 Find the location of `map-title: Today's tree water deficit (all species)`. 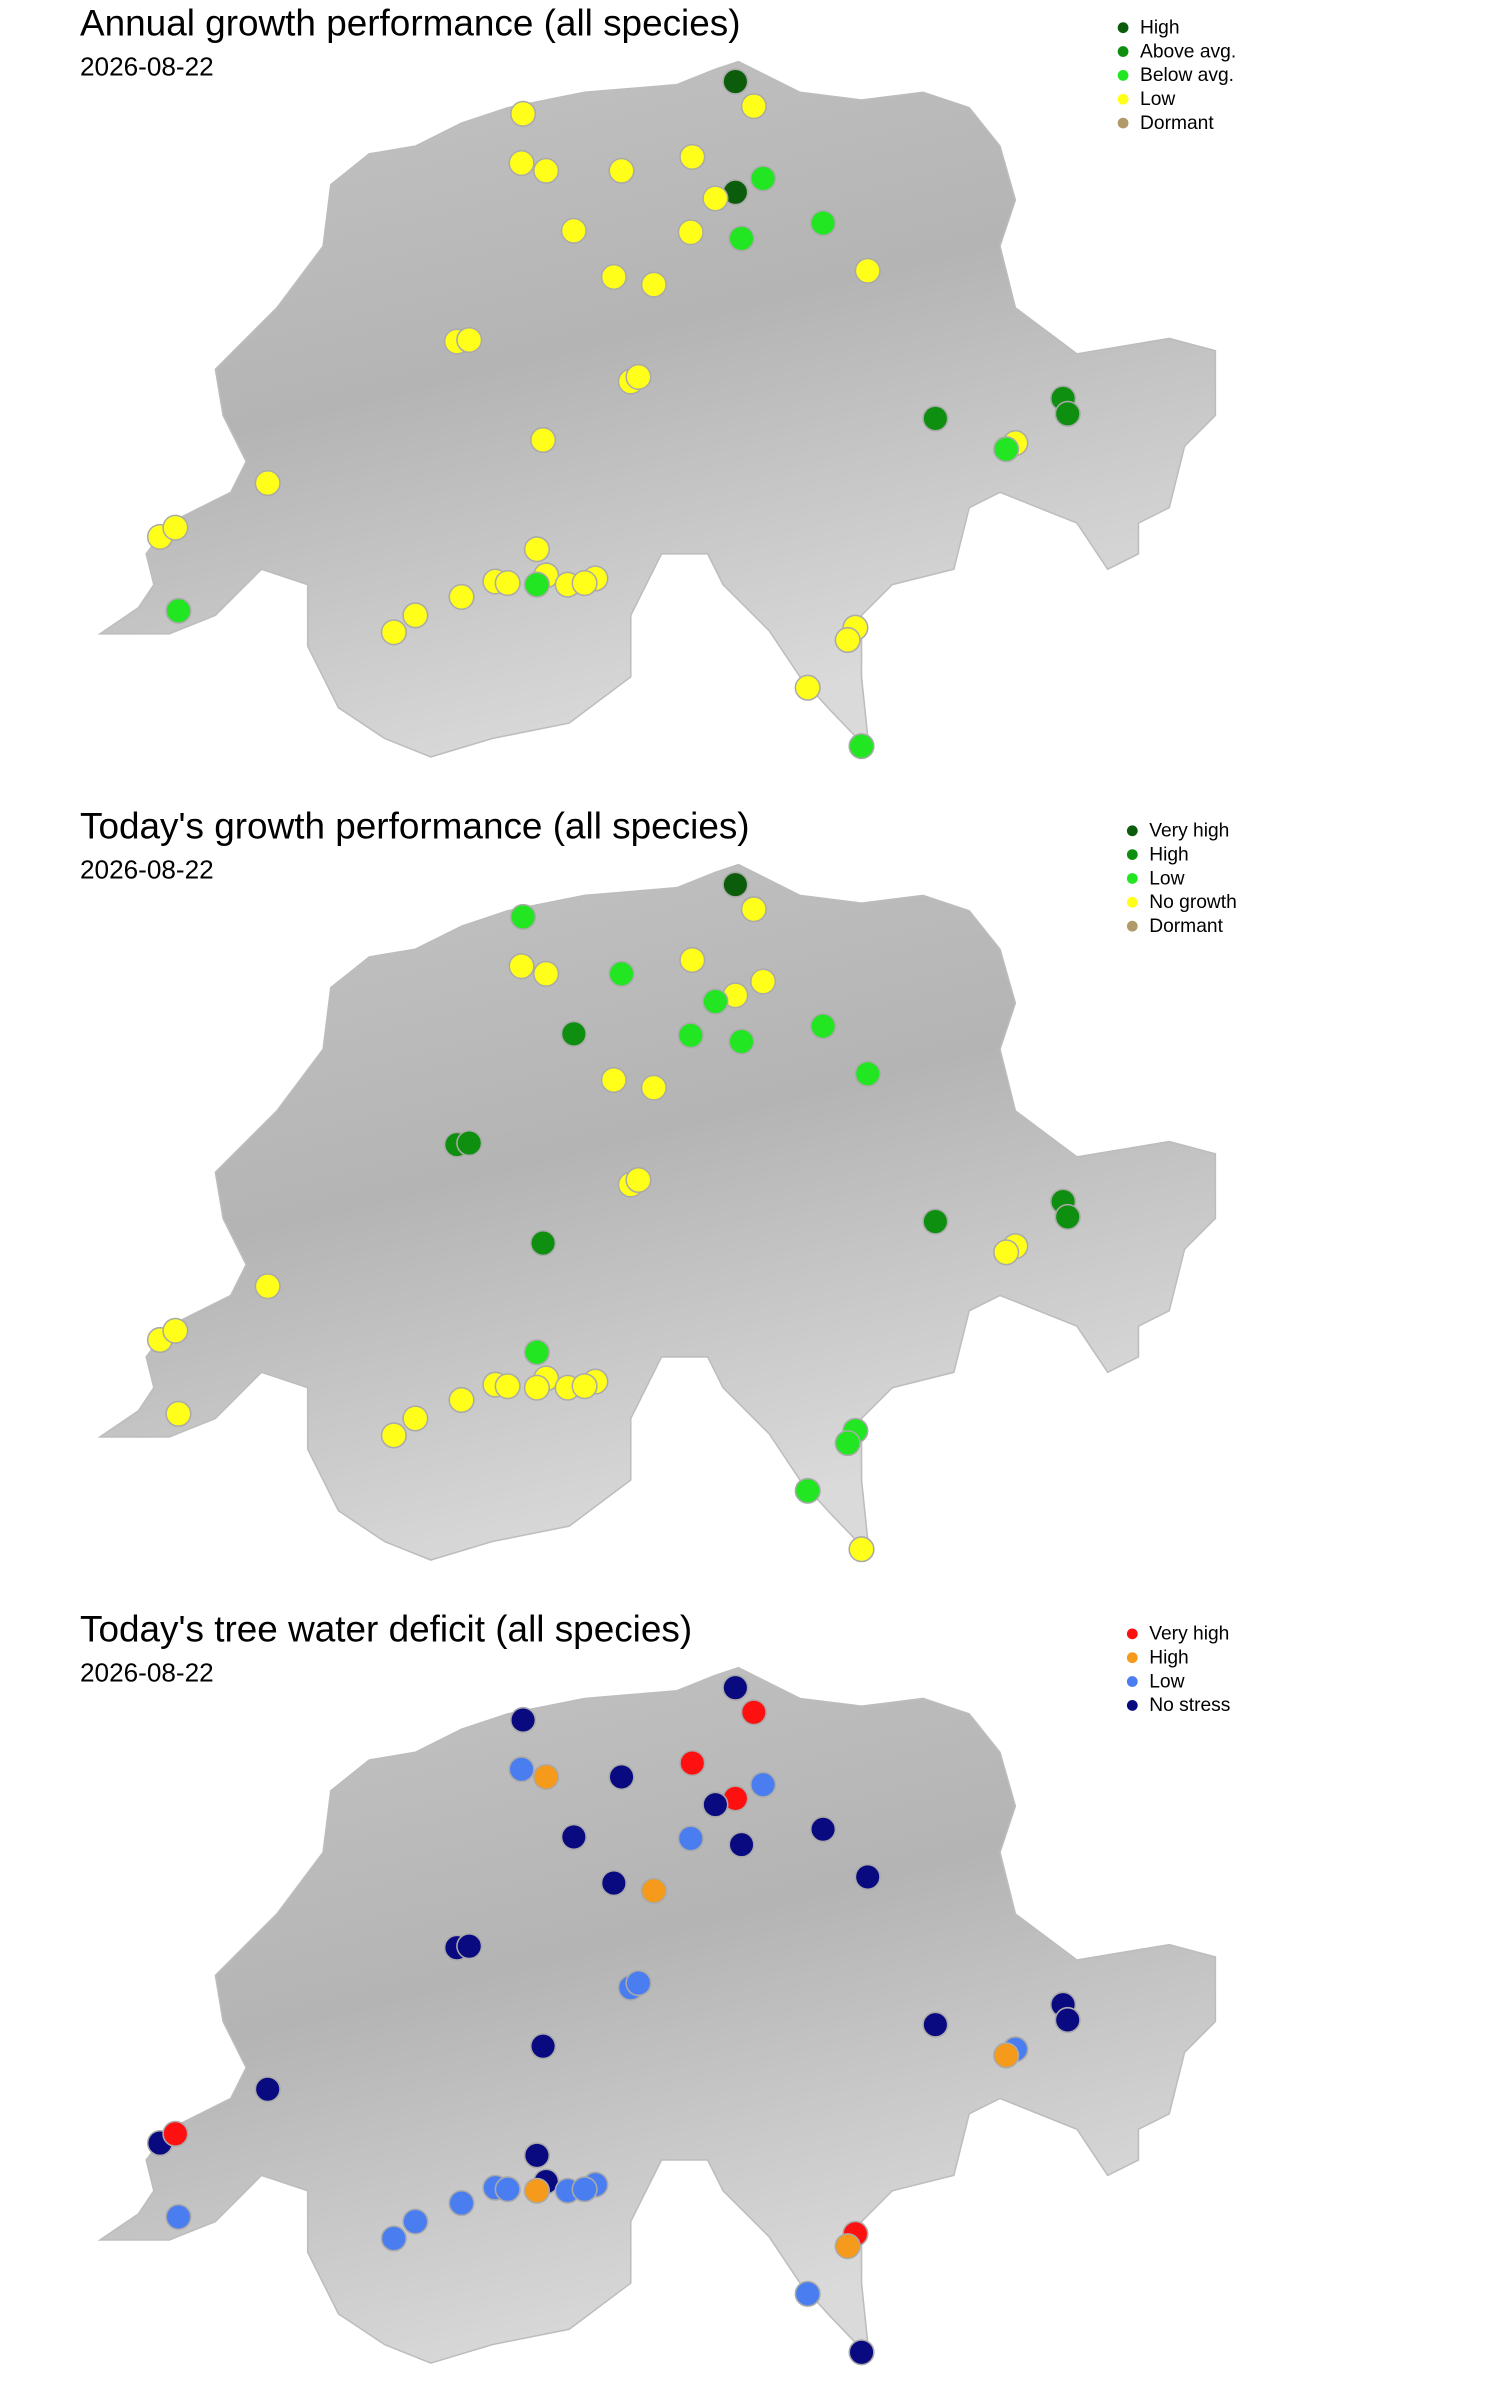

map-title: Today's tree water deficit (all species) is located at coordinates (386, 1629).